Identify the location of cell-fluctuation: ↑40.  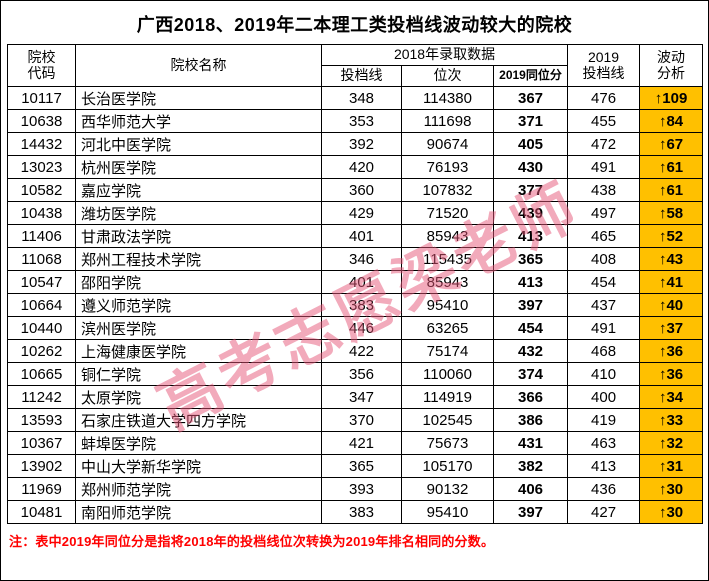
(671, 305).